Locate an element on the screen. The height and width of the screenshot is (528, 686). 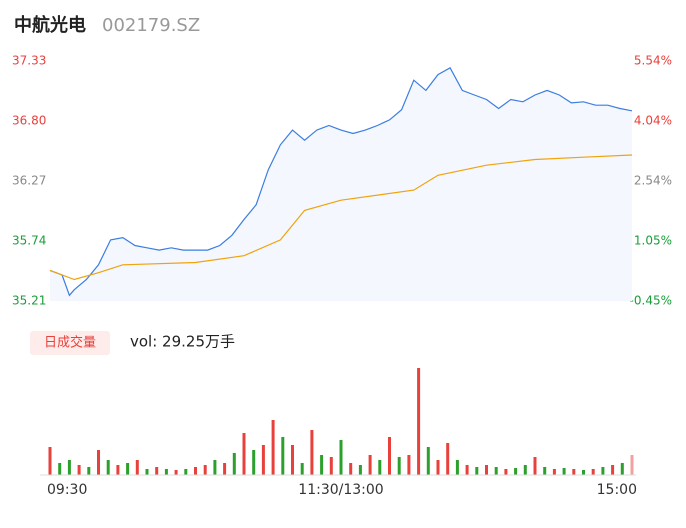
y2-tick-label: 1.05% is located at coordinates (653, 240).